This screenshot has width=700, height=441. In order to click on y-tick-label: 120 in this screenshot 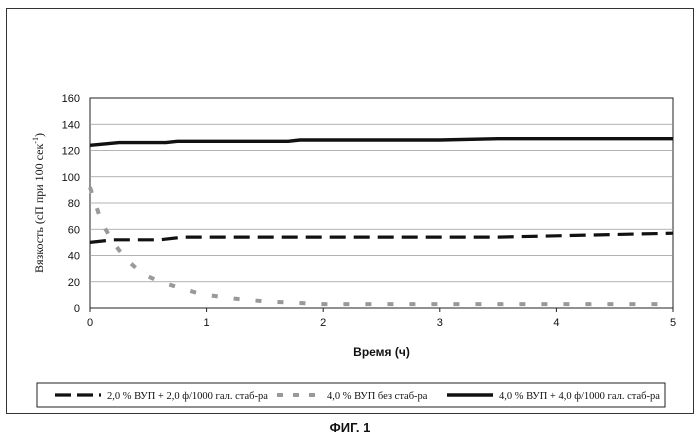, I will do `click(71, 152)`.